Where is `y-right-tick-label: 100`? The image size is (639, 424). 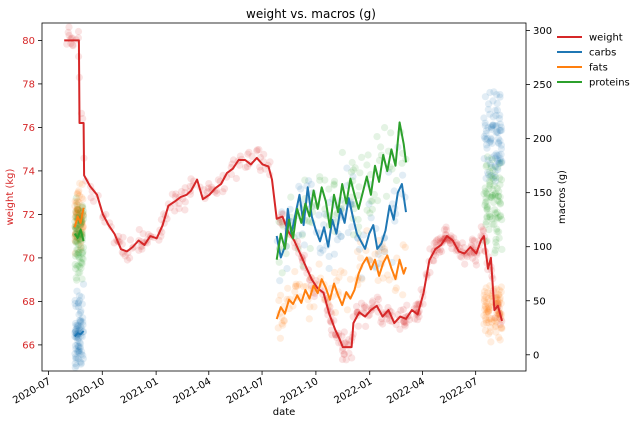
y-right-tick-label: 100 is located at coordinates (542, 247).